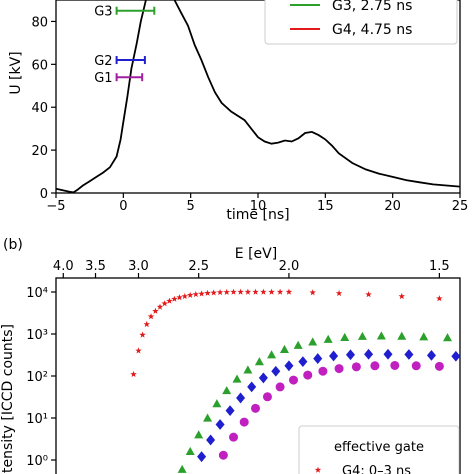 Image resolution: width=474 pixels, height=474 pixels. What do you see at coordinates (376, 469) in the screenshot?
I see `legend-entry: G4: 0–3 ns` at bounding box center [376, 469].